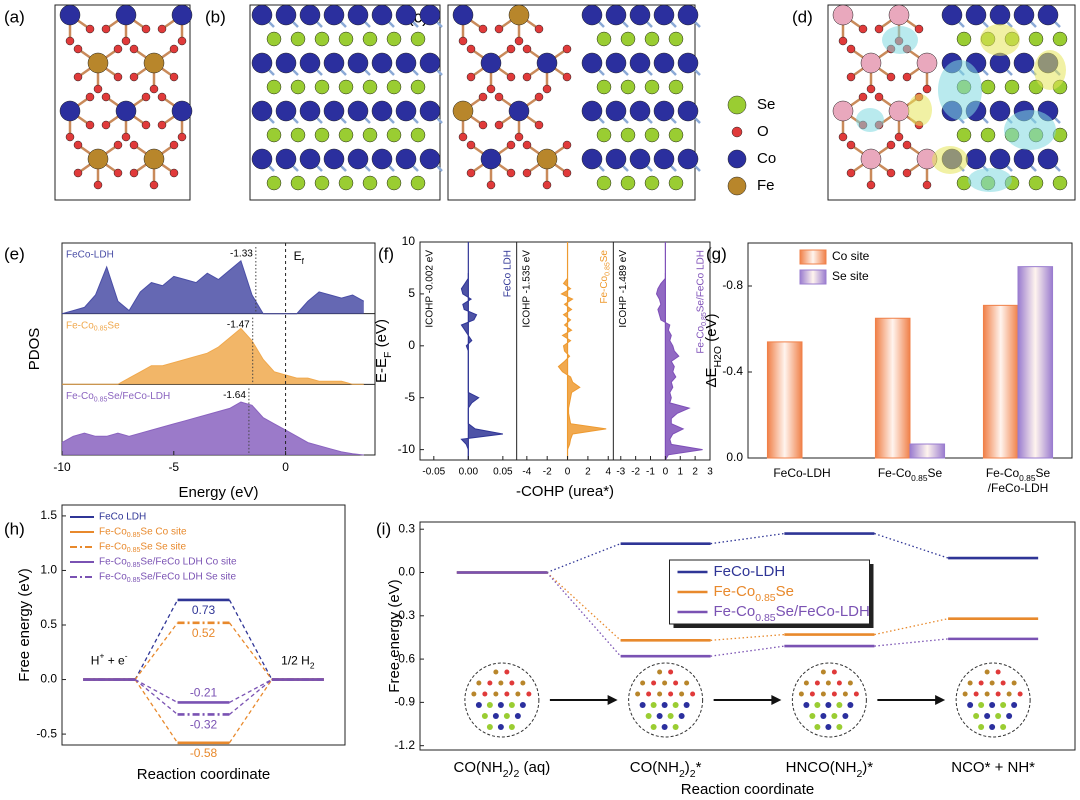 The image size is (1080, 800). I want to click on legend-label: Co site, so click(851, 256).